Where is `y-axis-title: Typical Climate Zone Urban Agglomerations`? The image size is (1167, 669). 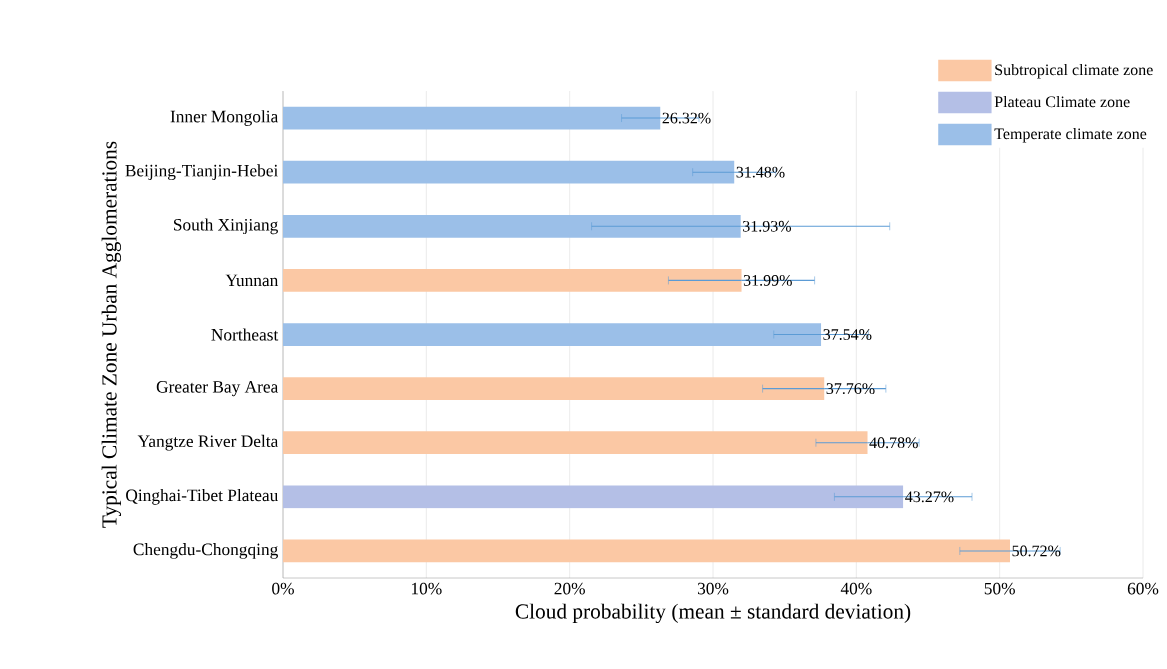
y-axis-title: Typical Climate Zone Urban Agglomerations is located at coordinates (111, 334).